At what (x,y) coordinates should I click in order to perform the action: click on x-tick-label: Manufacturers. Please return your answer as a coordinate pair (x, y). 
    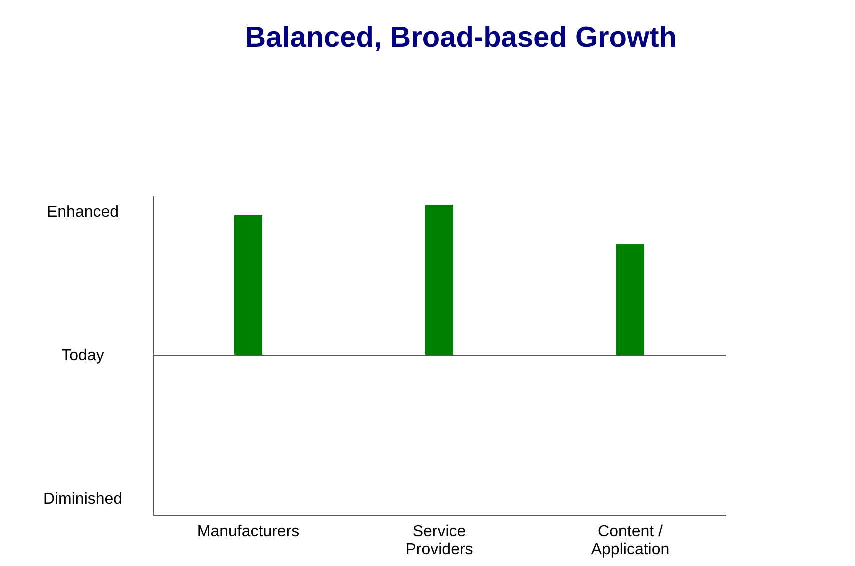
    Looking at the image, I should click on (248, 532).